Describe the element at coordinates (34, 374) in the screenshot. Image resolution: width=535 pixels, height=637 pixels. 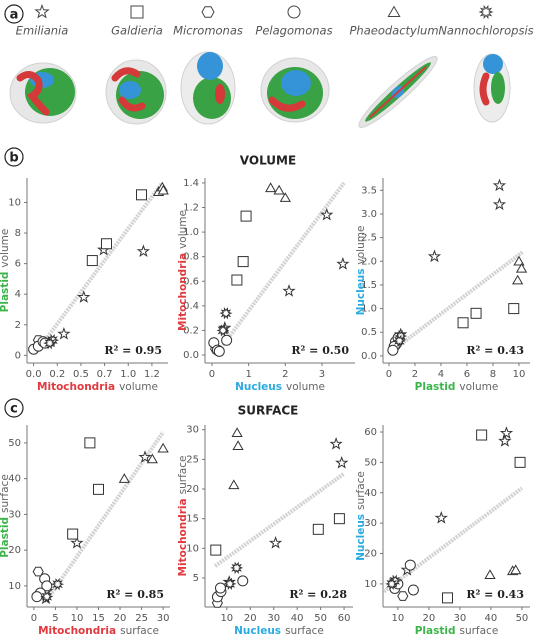
I see `x-tick-label: 0.0` at that location.